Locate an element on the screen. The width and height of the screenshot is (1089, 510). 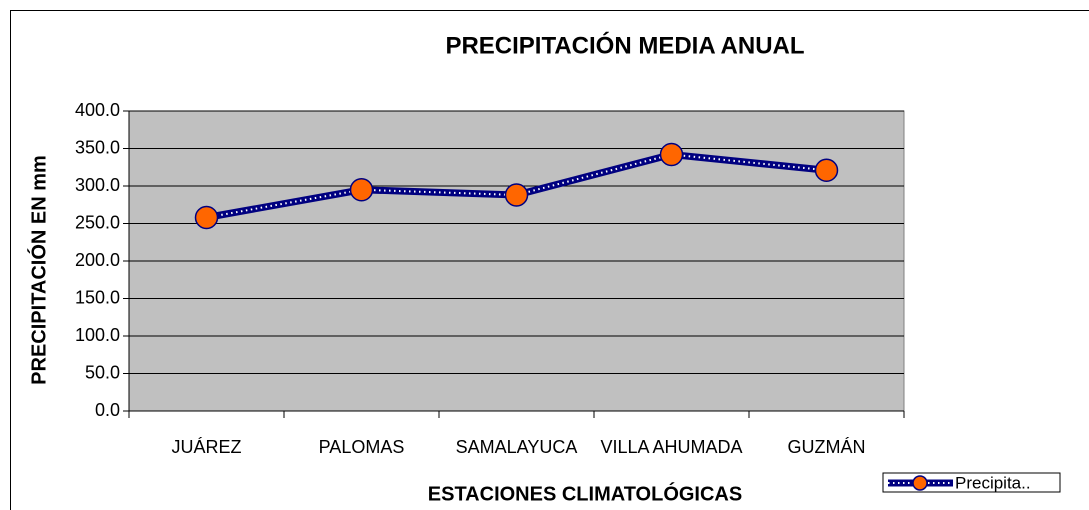
legend-marker is located at coordinates (920, 483).